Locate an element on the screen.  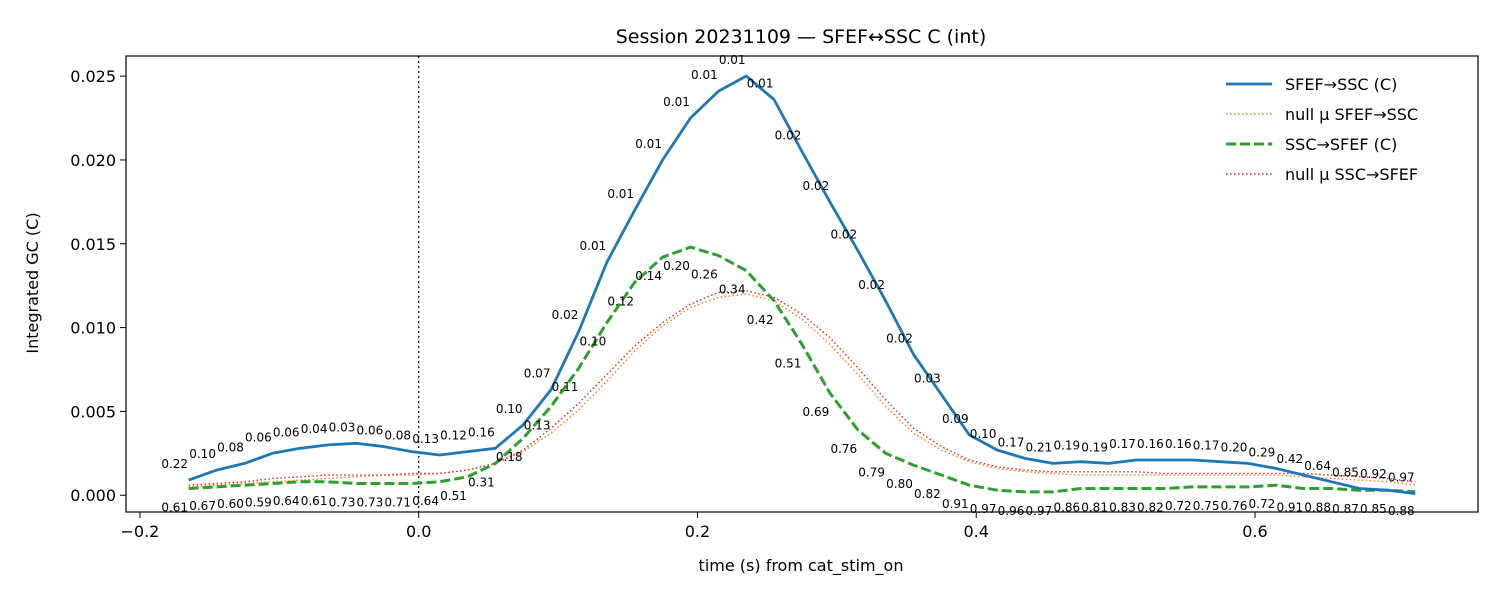
p-value-label: 0.96 is located at coordinates (1011, 511).